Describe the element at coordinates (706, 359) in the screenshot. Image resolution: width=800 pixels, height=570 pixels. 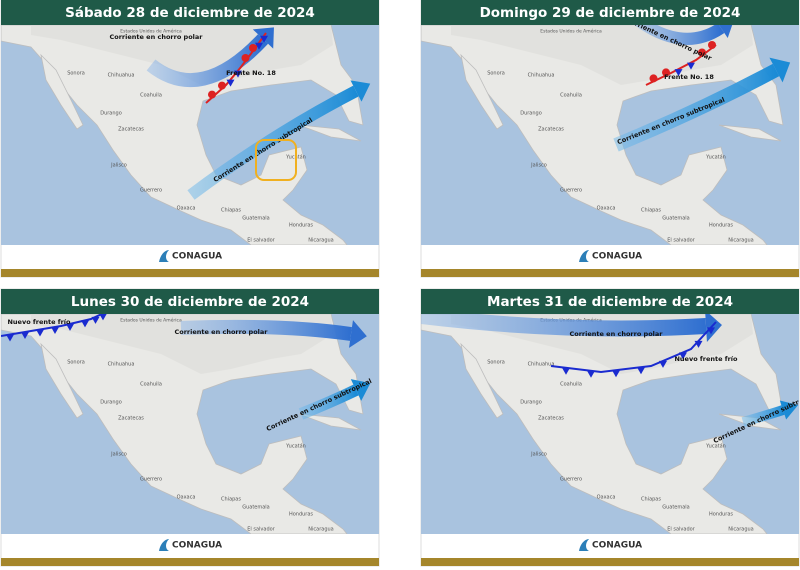
I see `annotation: Nuevo frente frío` at that location.